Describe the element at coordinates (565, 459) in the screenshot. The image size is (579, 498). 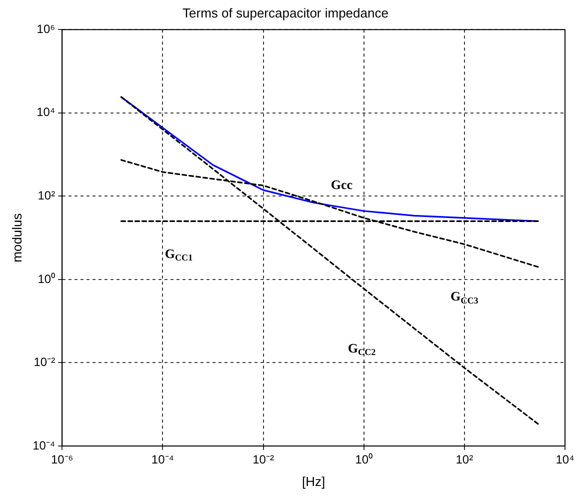
I see `x-tick-label: 10⁴` at that location.